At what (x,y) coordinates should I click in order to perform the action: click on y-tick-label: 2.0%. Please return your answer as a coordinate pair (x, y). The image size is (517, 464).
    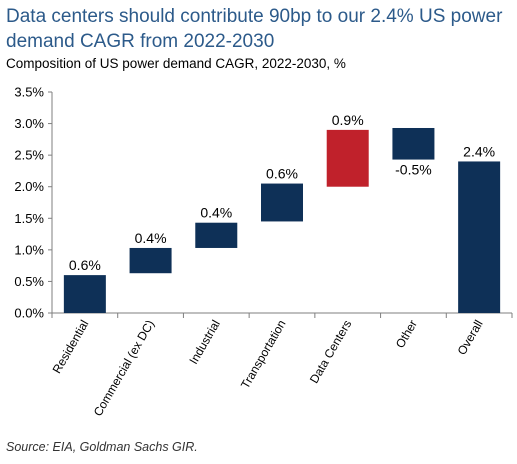
    Looking at the image, I should click on (29, 186).